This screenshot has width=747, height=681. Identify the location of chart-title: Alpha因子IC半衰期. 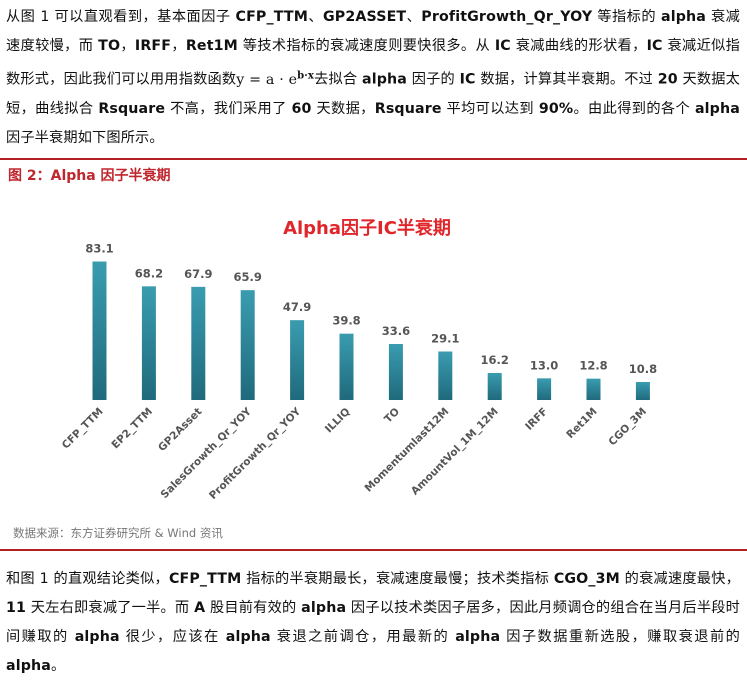
(367, 228).